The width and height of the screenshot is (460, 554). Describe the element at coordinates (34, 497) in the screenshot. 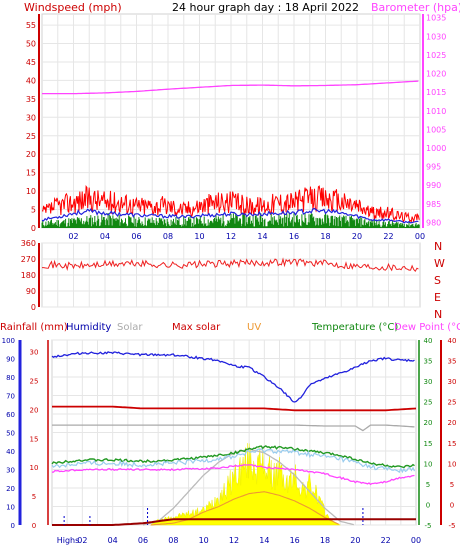

I see `rain-tick-label: 5` at that location.